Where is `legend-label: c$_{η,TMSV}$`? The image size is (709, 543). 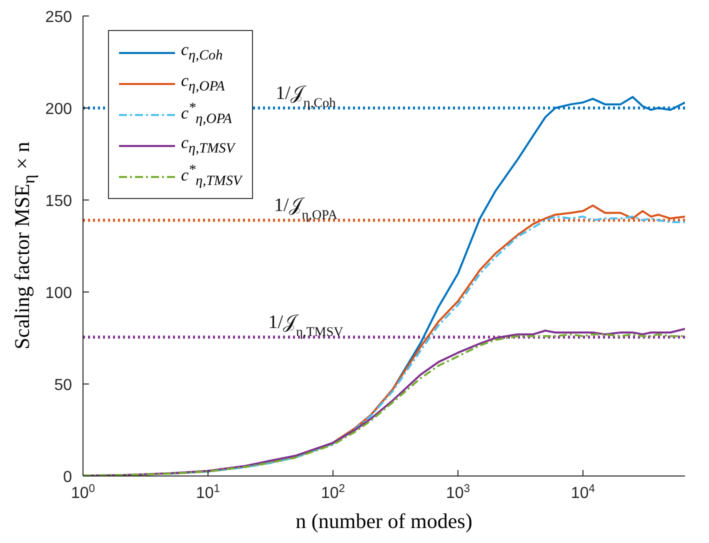 legend-label: c$_{η,TMSV}$ is located at coordinates (207, 145).